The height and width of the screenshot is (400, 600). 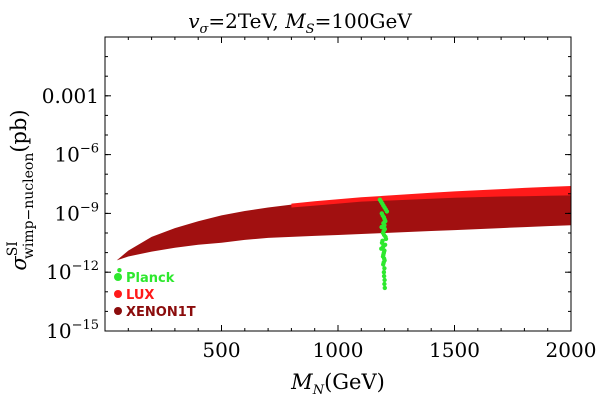 I want to click on ylabel-sub: wimp−nucleon, so click(x=29, y=206).